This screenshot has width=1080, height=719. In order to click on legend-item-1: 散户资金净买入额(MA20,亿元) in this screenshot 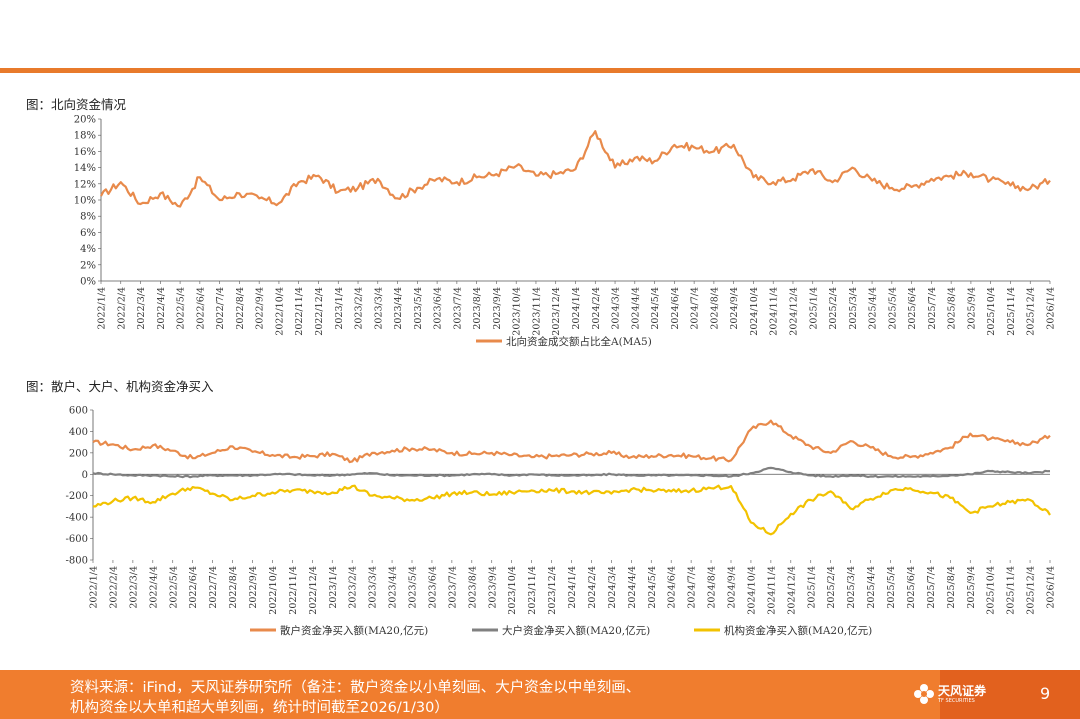, I will do `click(339, 630)`.